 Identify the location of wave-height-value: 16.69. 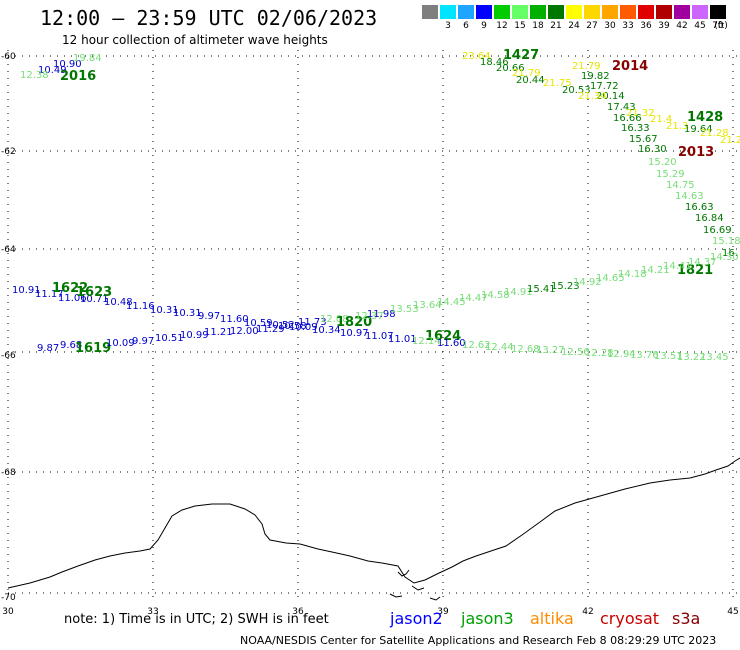
(717, 230).